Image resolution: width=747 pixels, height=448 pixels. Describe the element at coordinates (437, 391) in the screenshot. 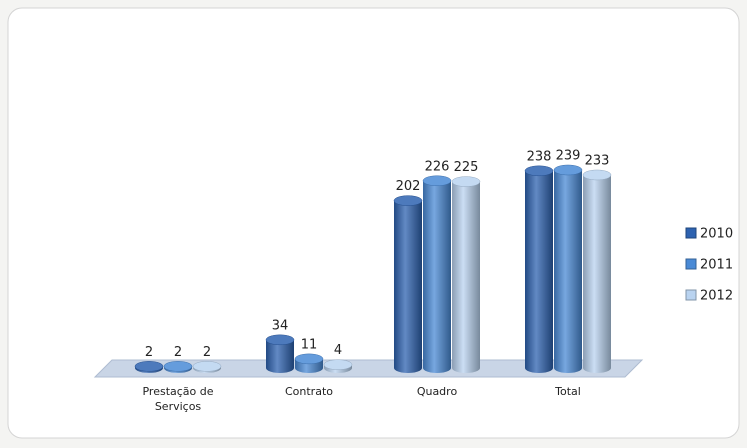

I see `x-tick-label: Quadro` at that location.